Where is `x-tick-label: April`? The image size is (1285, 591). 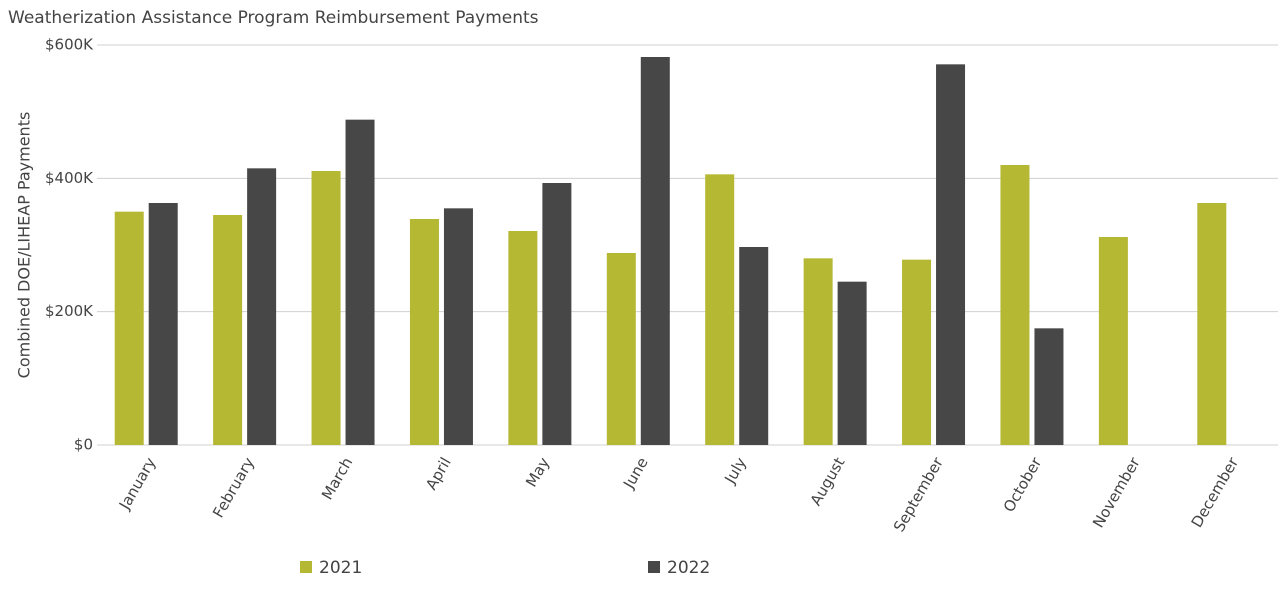 x-tick-label: April is located at coordinates (438, 473).